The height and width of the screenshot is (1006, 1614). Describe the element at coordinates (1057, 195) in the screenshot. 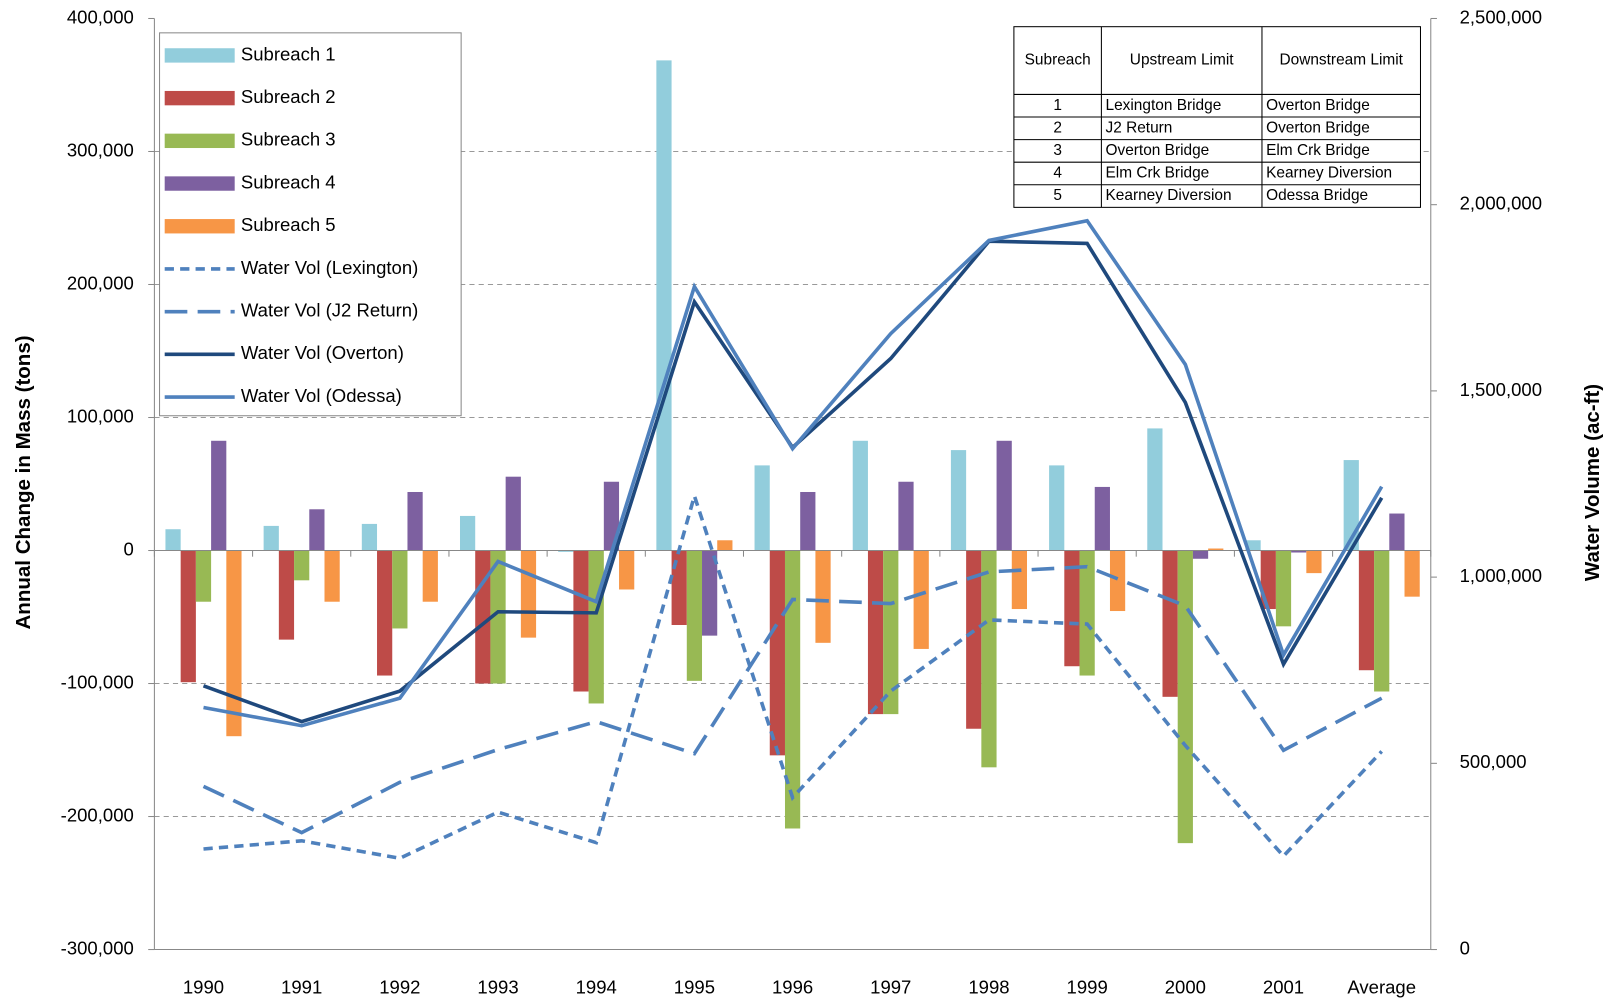

I see `table-cell: 5` at that location.